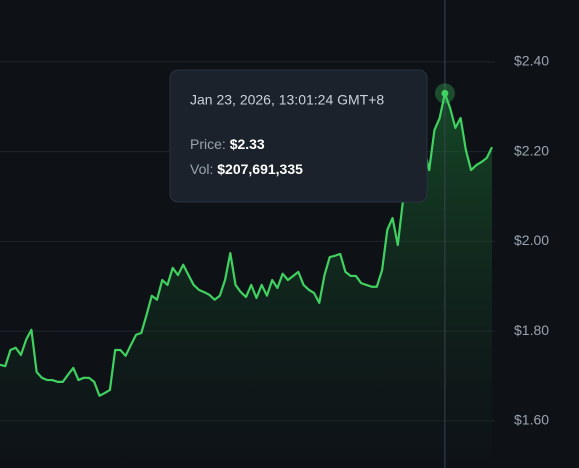 The width and height of the screenshot is (579, 468). What do you see at coordinates (531, 240) in the screenshot?
I see `y-tick-label: $2.00` at bounding box center [531, 240].